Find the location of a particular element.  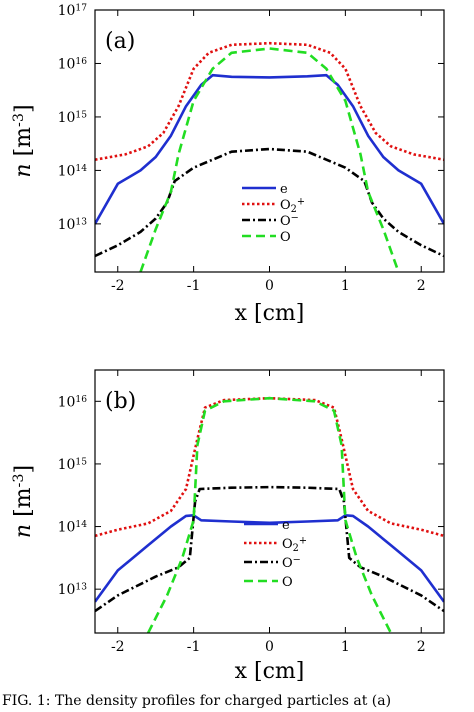

legend: e O2+O− O is located at coordinates (275, 554).